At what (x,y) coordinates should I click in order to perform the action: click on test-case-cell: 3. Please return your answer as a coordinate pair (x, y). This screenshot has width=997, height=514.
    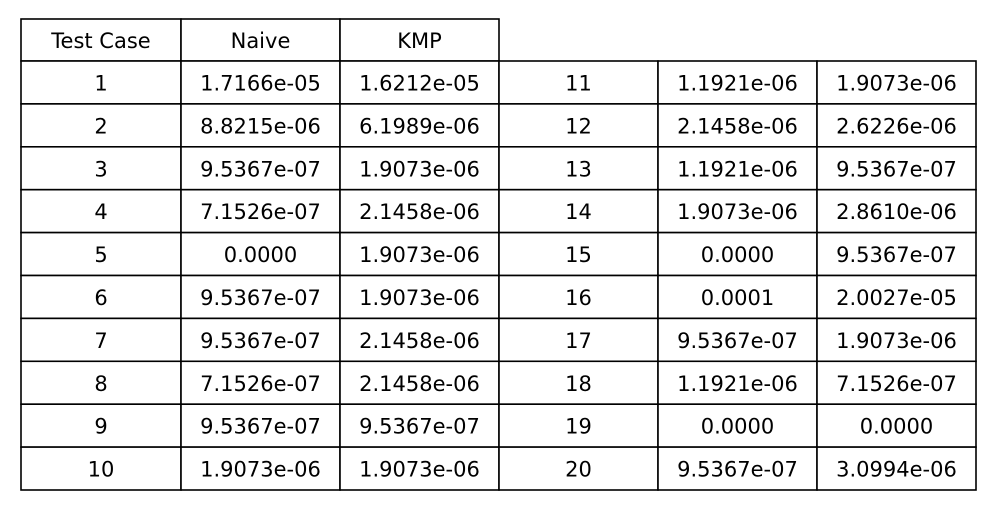
    Looking at the image, I should click on (100, 169).